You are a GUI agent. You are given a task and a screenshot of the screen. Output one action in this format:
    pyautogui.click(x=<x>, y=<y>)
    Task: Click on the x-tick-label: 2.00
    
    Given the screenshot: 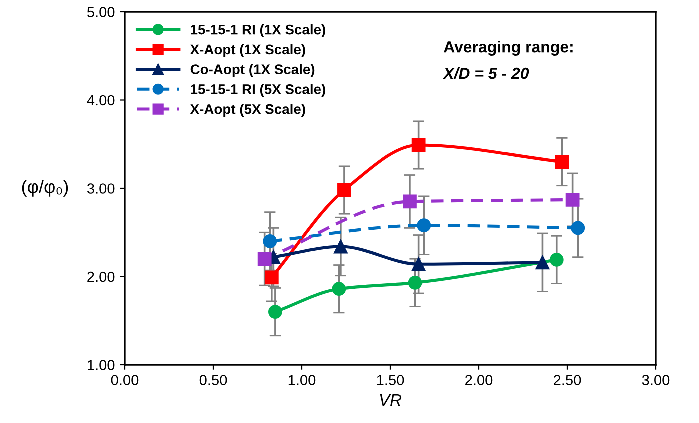 What is the action you would take?
    pyautogui.click(x=479, y=380)
    